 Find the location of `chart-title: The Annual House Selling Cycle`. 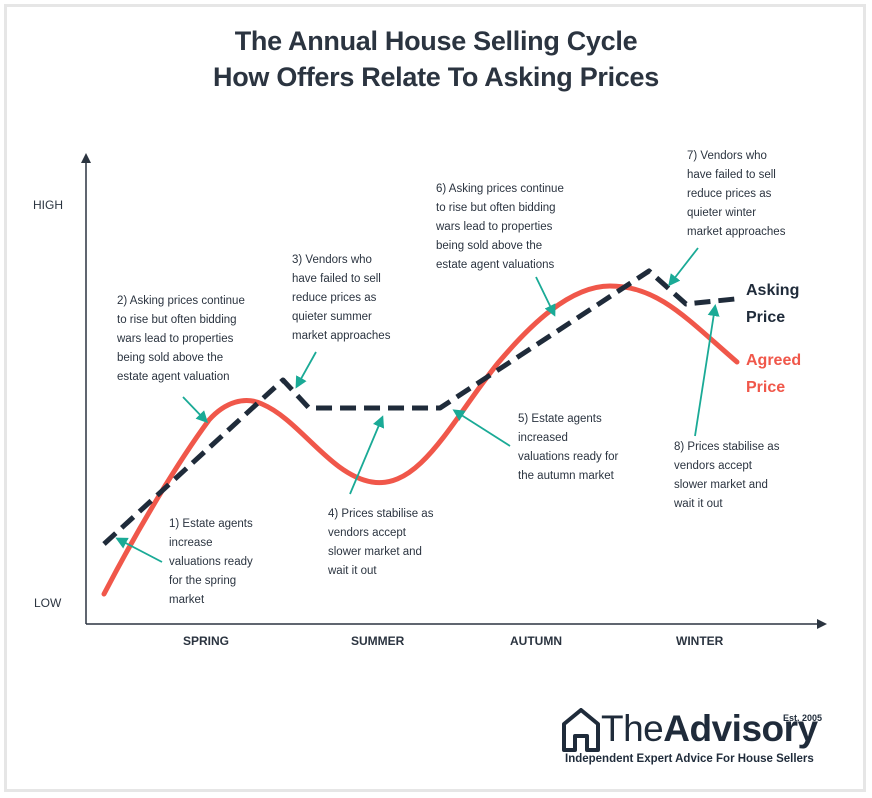

chart-title: The Annual House Selling Cycle is located at coordinates (436, 41).